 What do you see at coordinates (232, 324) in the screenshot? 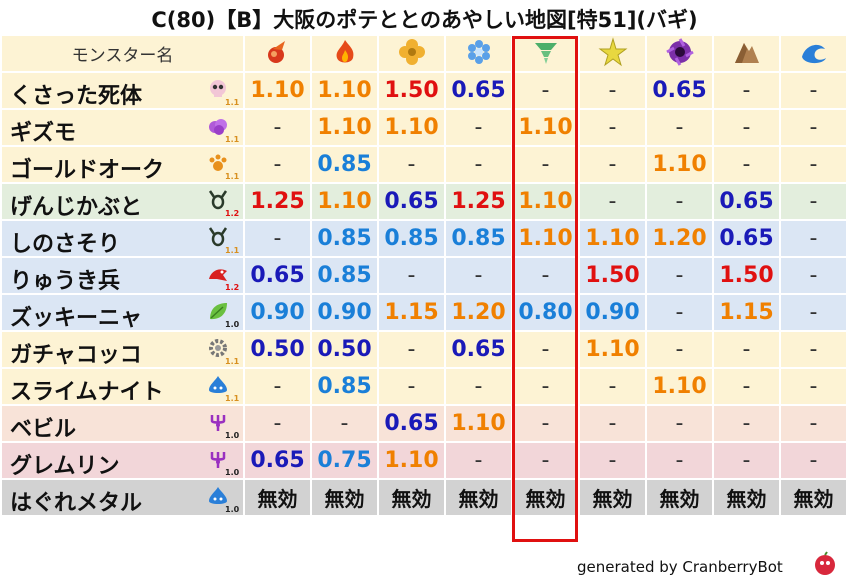
I see `monster-level: 1.0` at bounding box center [232, 324].